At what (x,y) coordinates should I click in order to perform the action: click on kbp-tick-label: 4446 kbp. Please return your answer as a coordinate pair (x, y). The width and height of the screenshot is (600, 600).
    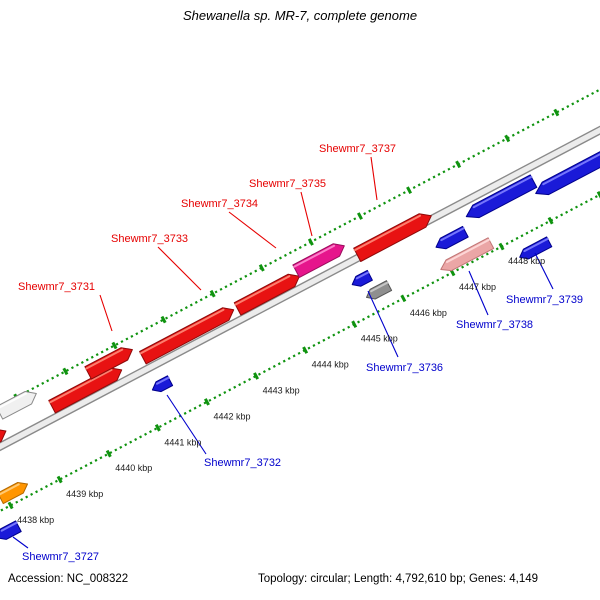
    Looking at the image, I should click on (428, 313).